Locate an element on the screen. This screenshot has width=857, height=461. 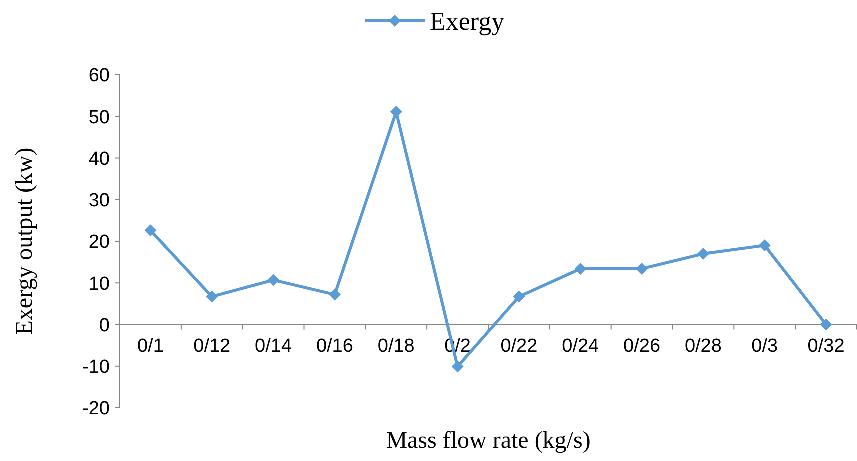
x-tick-label: 0/22 is located at coordinates (519, 346).